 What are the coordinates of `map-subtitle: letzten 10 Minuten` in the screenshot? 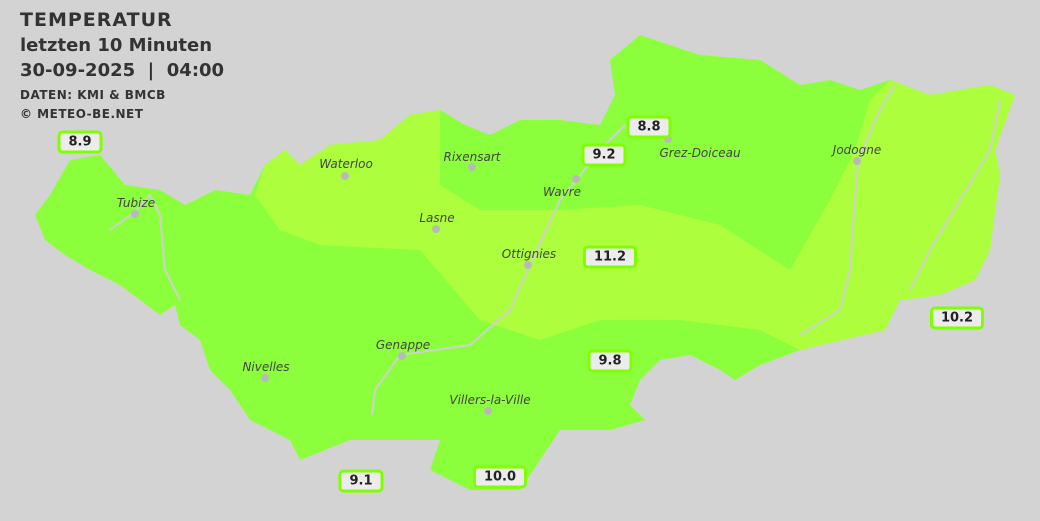 It's located at (116, 45).